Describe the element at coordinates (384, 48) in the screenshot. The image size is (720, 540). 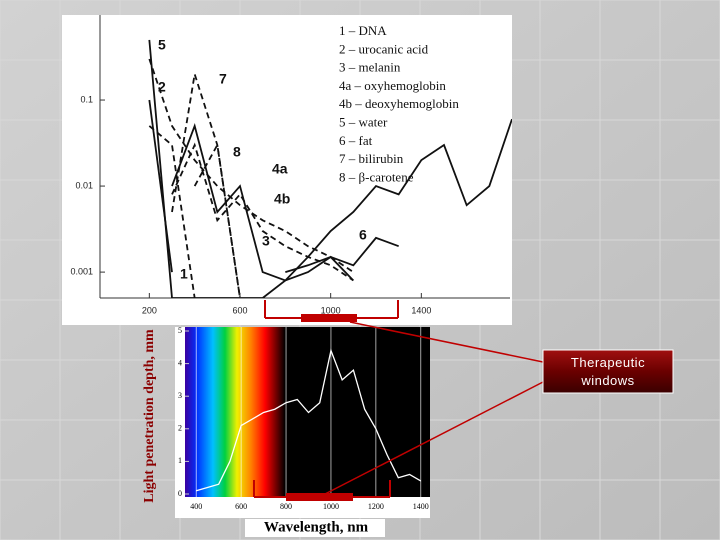
I see `legend-entry: 2 – urocanic acid` at that location.